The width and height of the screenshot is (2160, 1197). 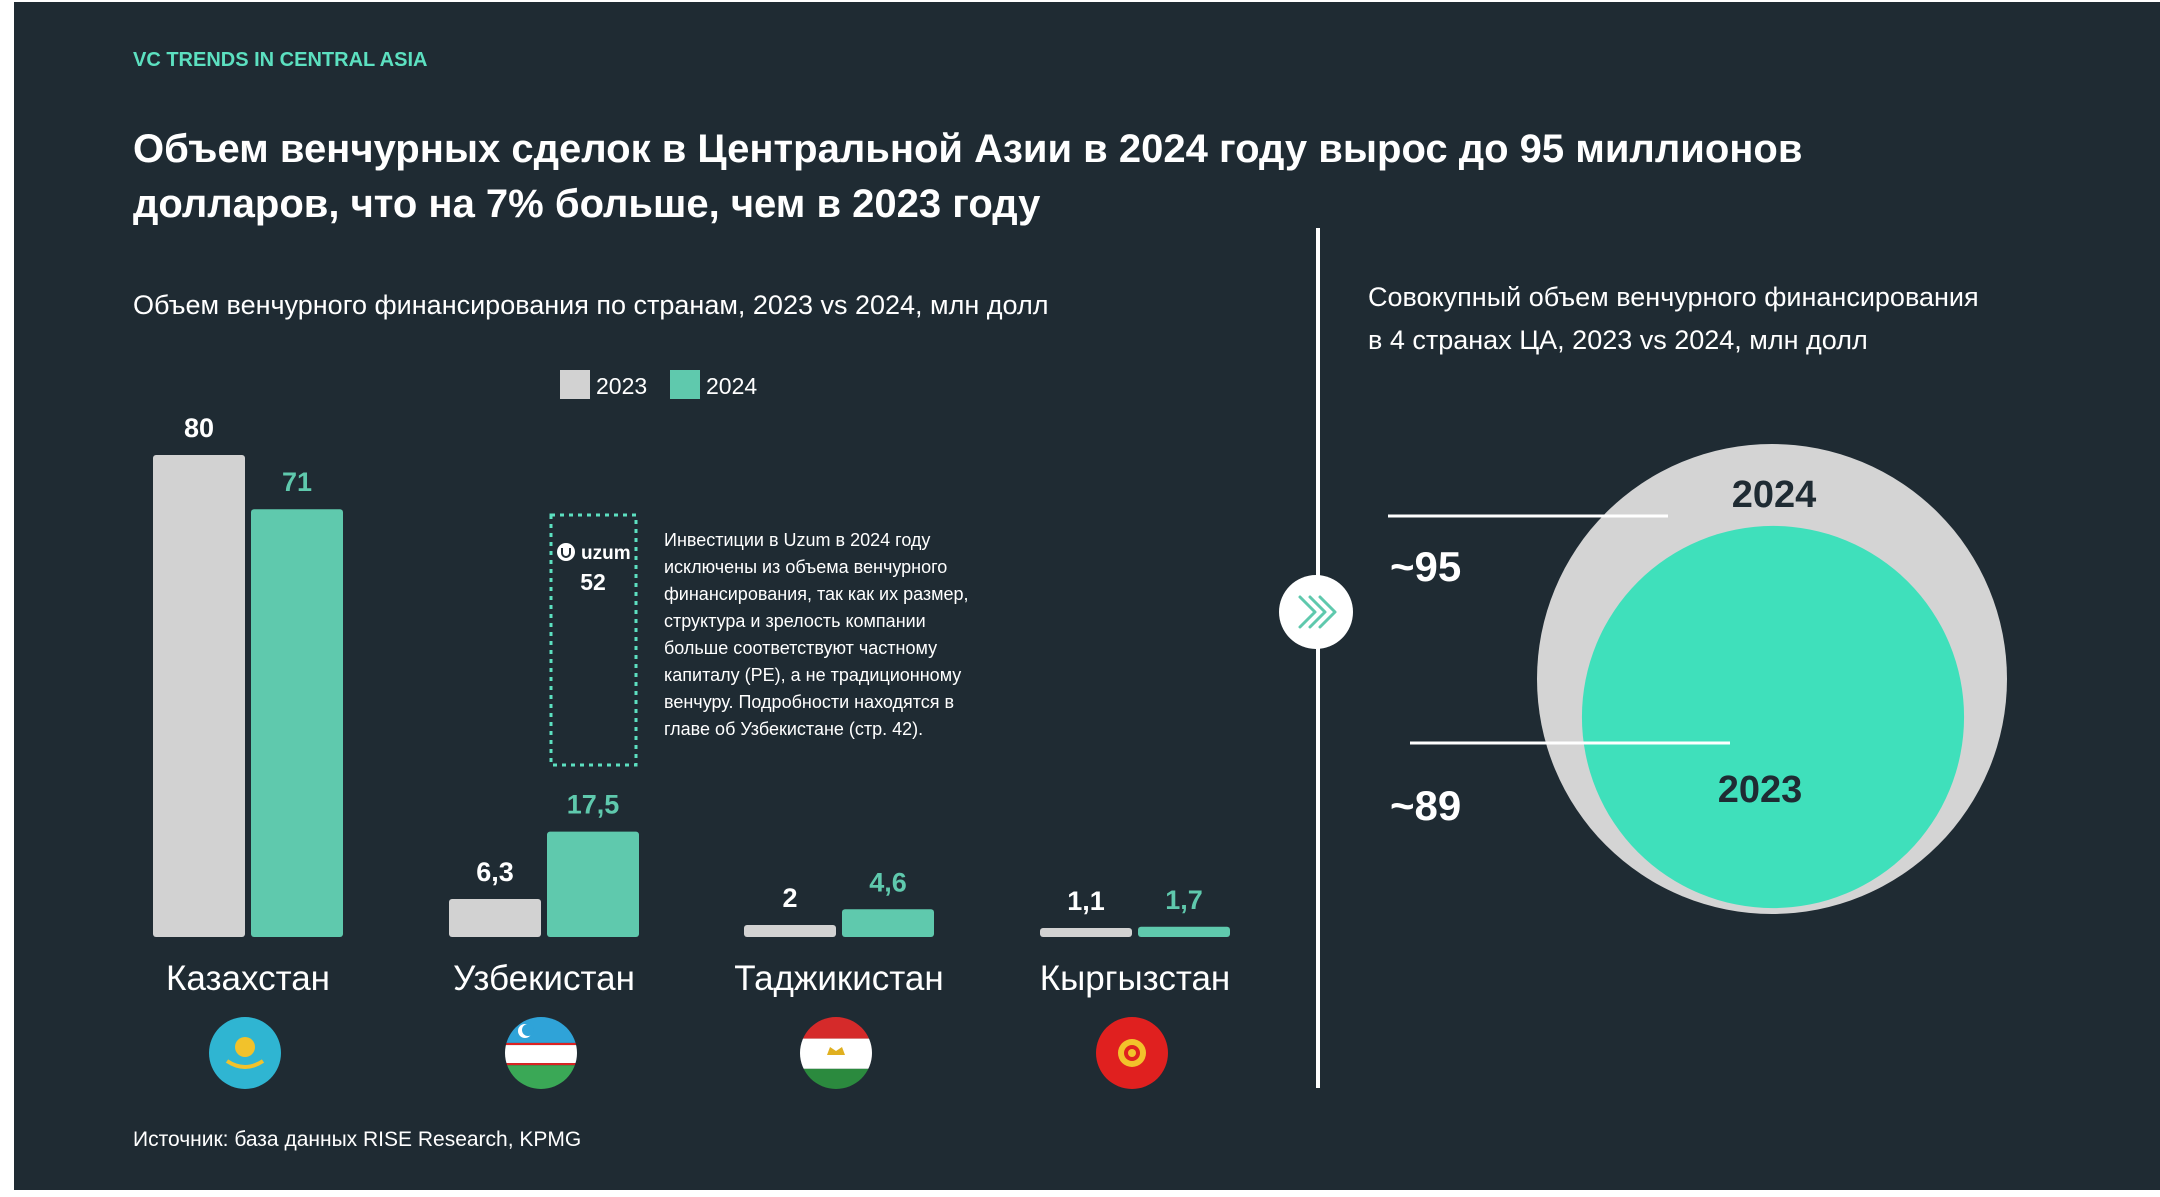 I want to click on circles-title-line-2: в 4 странах ЦА, 2023 vs 2024, млн долл, so click(x=1618, y=340).